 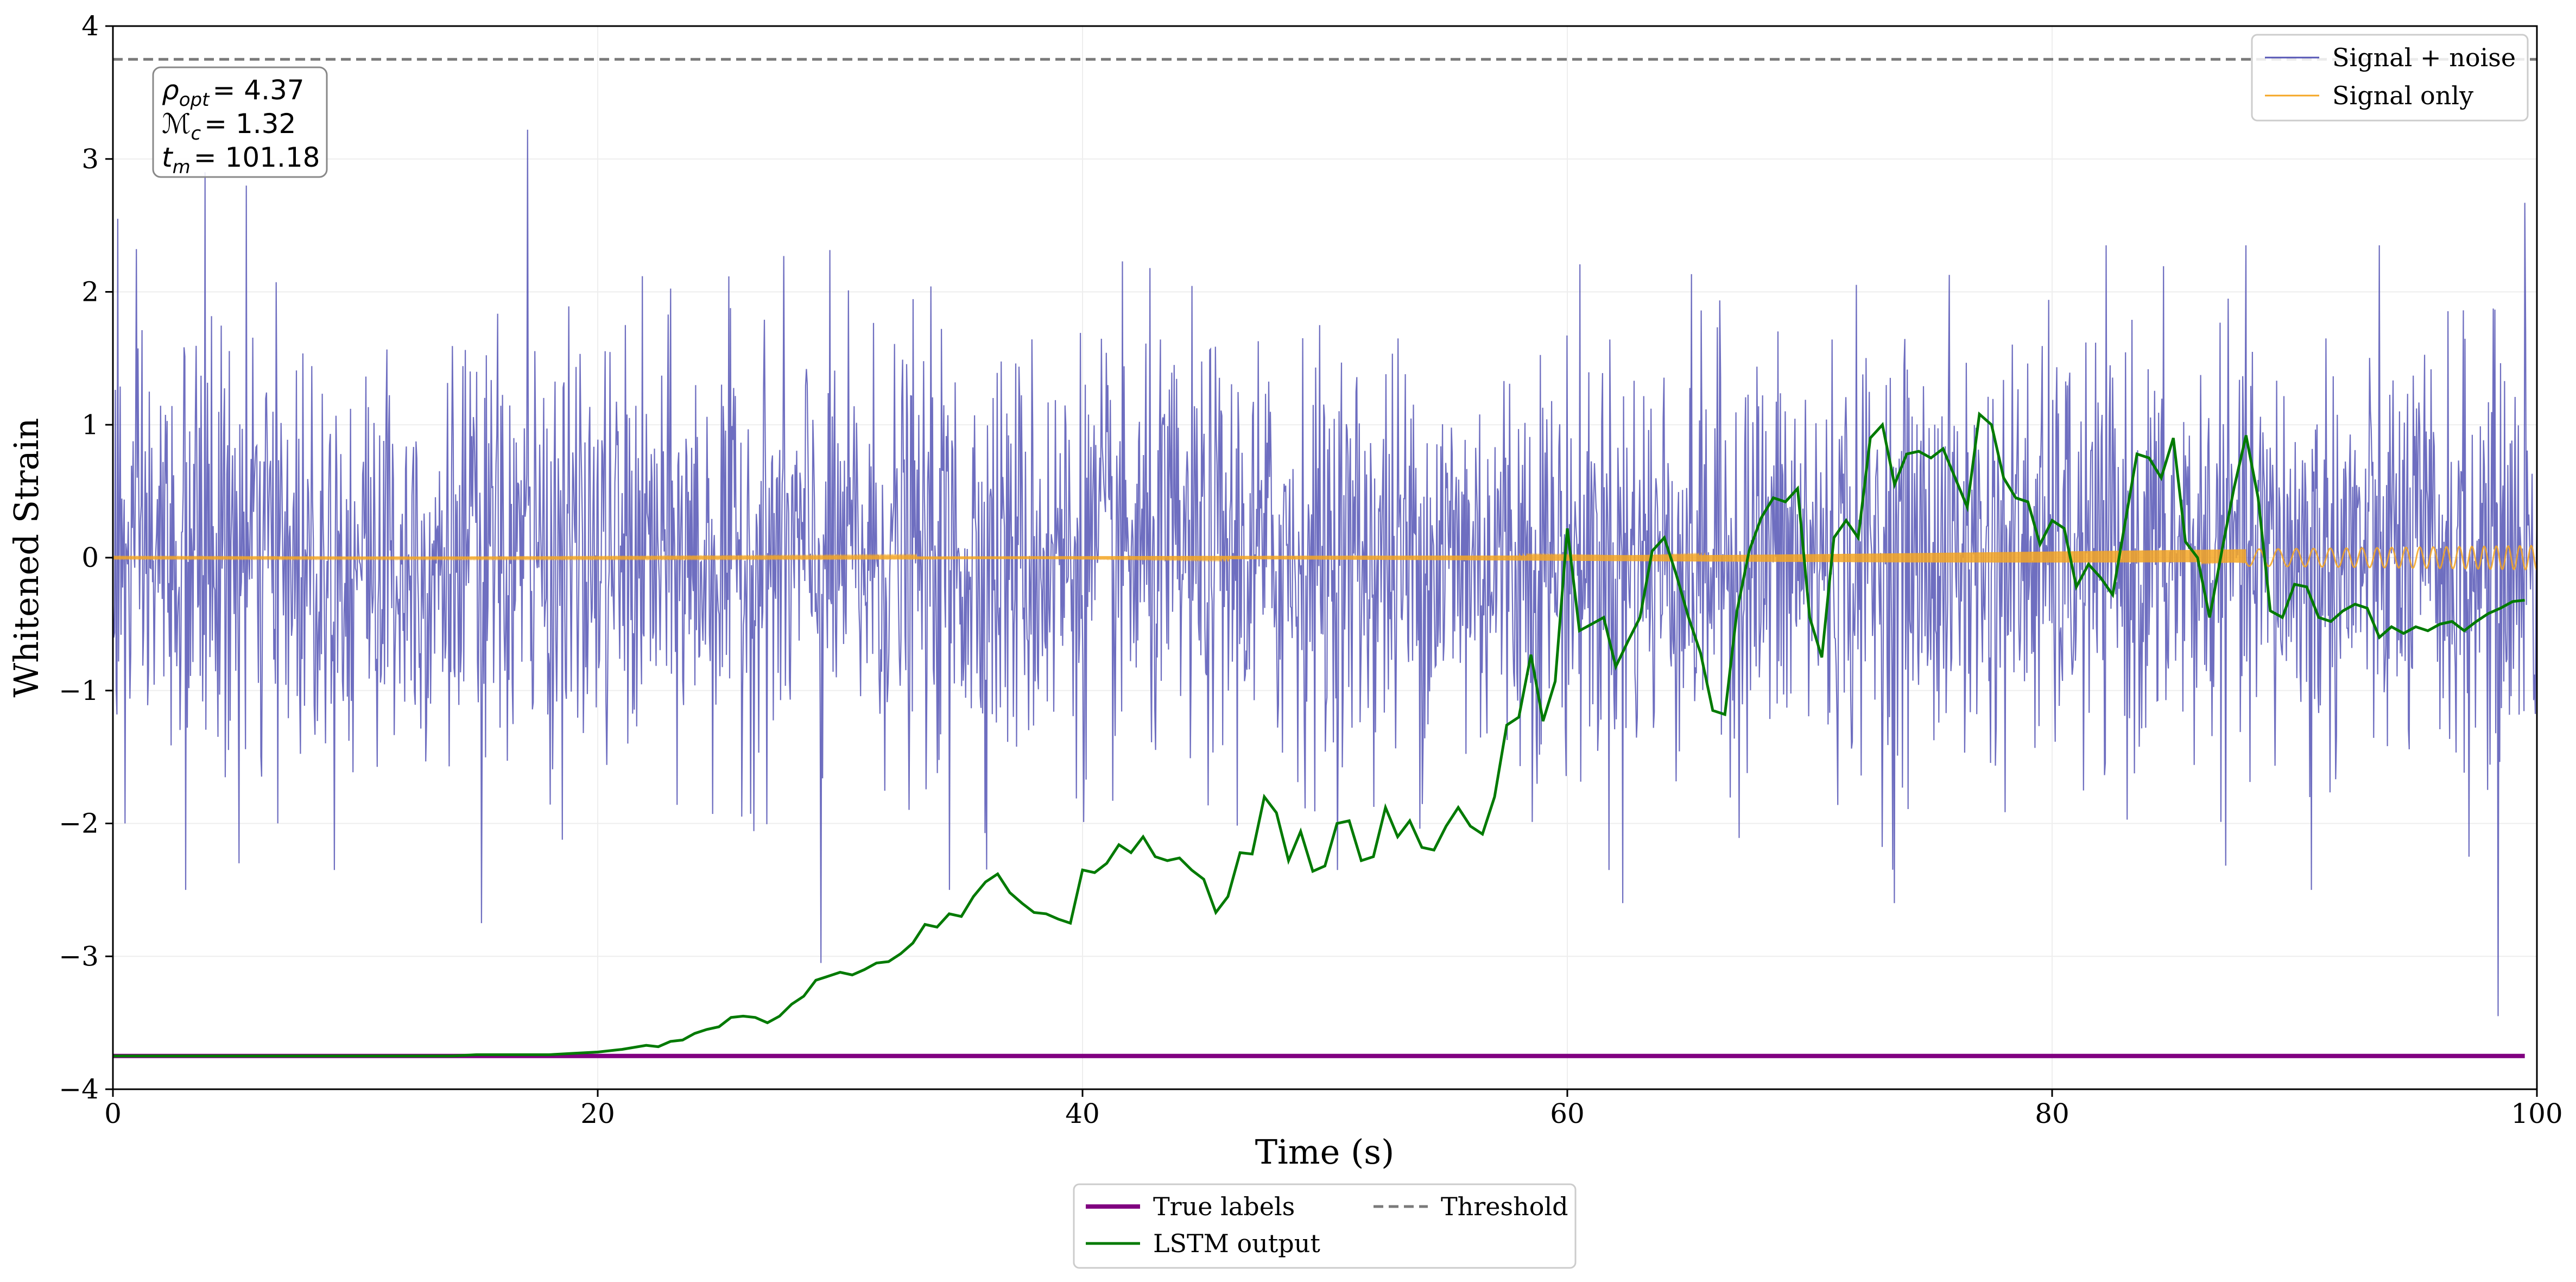 What do you see at coordinates (90, 26) in the screenshot?
I see `y-tick-label: 4` at bounding box center [90, 26].